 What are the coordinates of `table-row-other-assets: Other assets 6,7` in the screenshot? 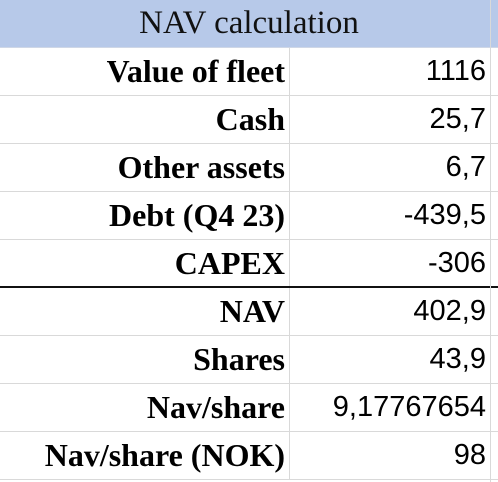 It's located at (249, 168).